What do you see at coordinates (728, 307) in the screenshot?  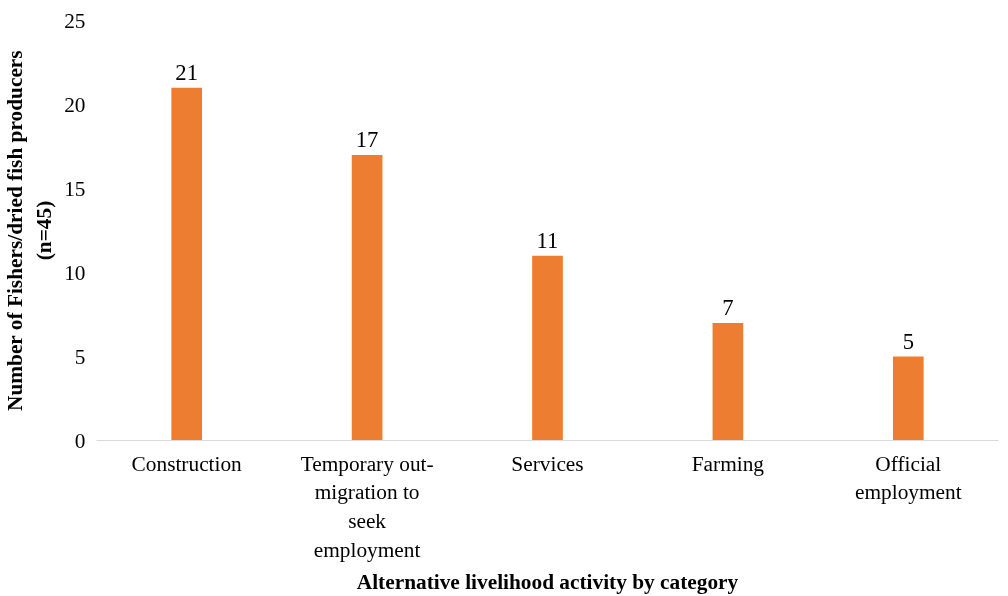 I see `data-label: 7` at bounding box center [728, 307].